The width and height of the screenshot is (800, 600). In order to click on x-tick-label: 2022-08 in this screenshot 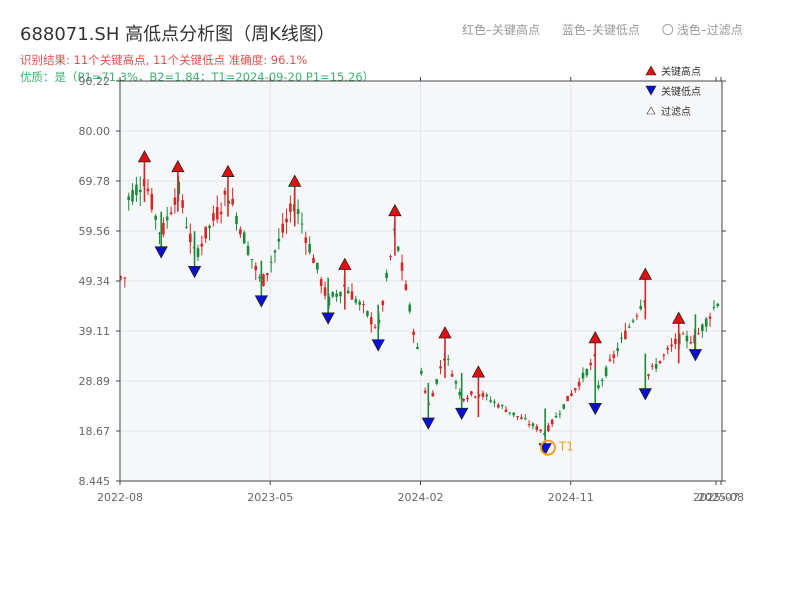, I will do `click(120, 497)`.